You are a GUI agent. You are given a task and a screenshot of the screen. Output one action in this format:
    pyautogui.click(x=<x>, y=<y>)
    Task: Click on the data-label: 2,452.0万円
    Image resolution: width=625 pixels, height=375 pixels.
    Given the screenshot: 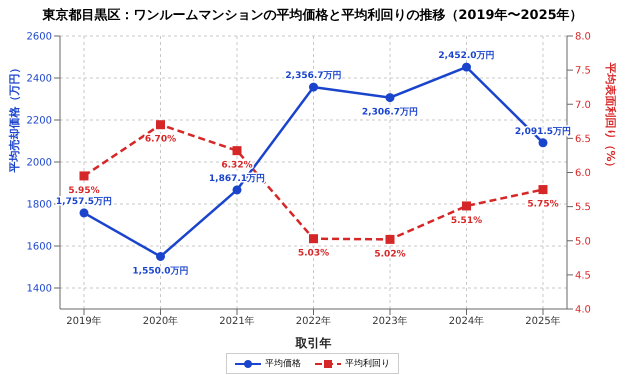 What is the action you would take?
    pyautogui.click(x=466, y=56)
    